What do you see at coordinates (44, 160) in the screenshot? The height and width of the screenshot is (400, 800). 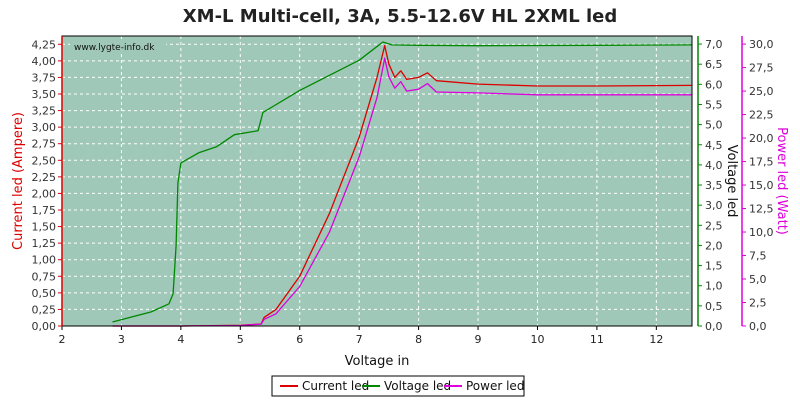 I see `y-left-tick-label: 2,50` at bounding box center [44, 160].